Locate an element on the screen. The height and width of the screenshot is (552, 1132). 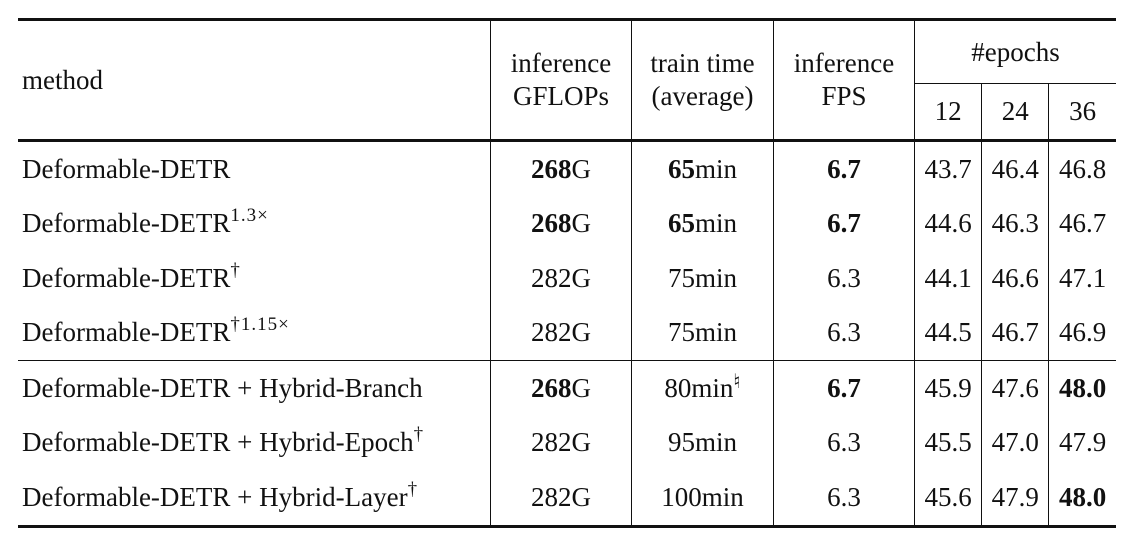
epoch-36-value: 48.0 is located at coordinates (1083, 496).